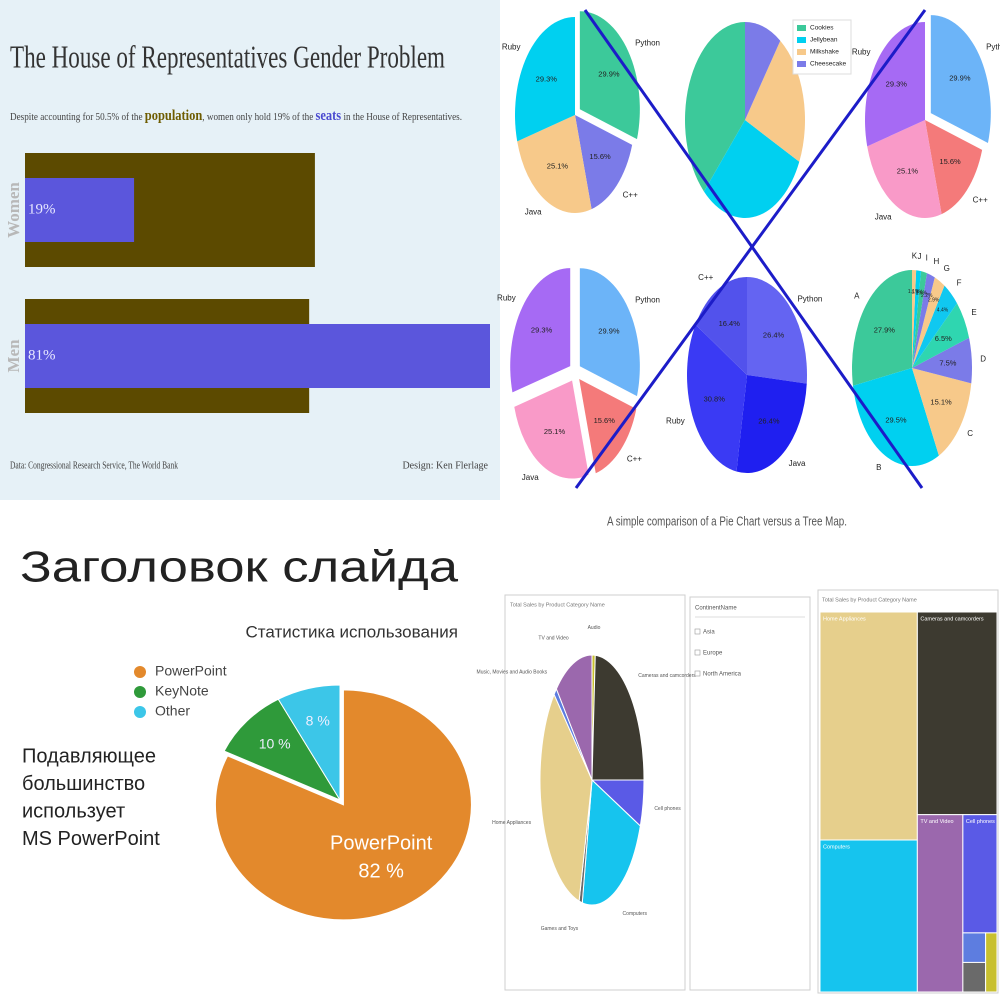  What do you see at coordinates (774, 334) in the screenshot?
I see `value-label: 26.4%` at bounding box center [774, 334].